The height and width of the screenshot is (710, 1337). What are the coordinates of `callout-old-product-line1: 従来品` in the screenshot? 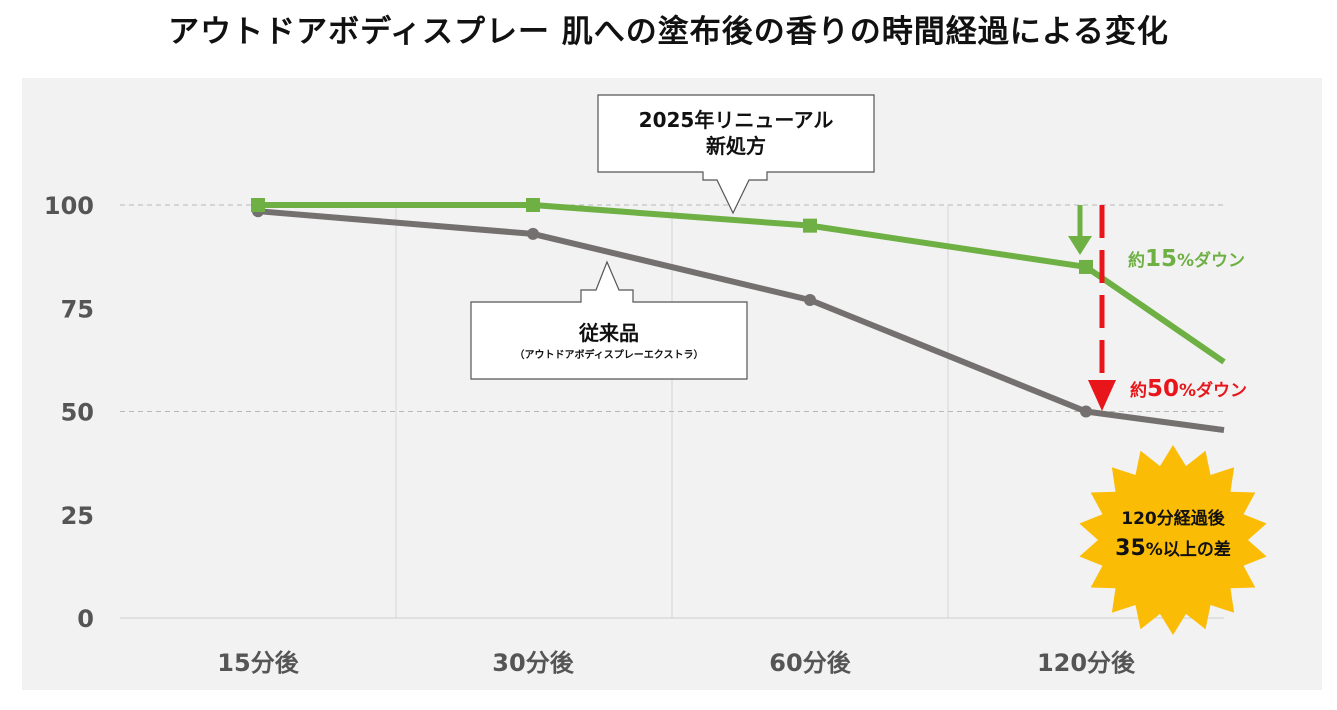 It's located at (608, 333).